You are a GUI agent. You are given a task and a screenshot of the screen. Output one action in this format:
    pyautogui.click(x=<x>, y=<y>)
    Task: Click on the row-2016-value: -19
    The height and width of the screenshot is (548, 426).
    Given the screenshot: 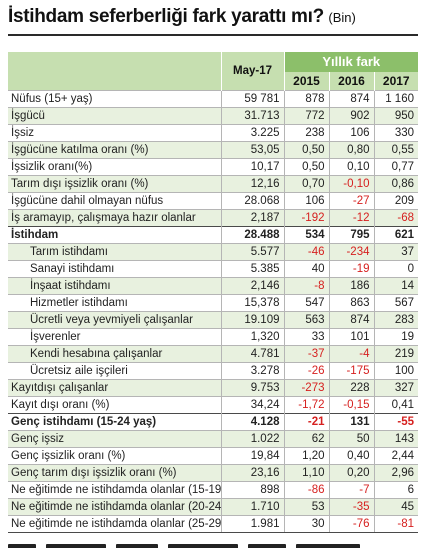 What is the action you would take?
    pyautogui.click(x=351, y=269)
    